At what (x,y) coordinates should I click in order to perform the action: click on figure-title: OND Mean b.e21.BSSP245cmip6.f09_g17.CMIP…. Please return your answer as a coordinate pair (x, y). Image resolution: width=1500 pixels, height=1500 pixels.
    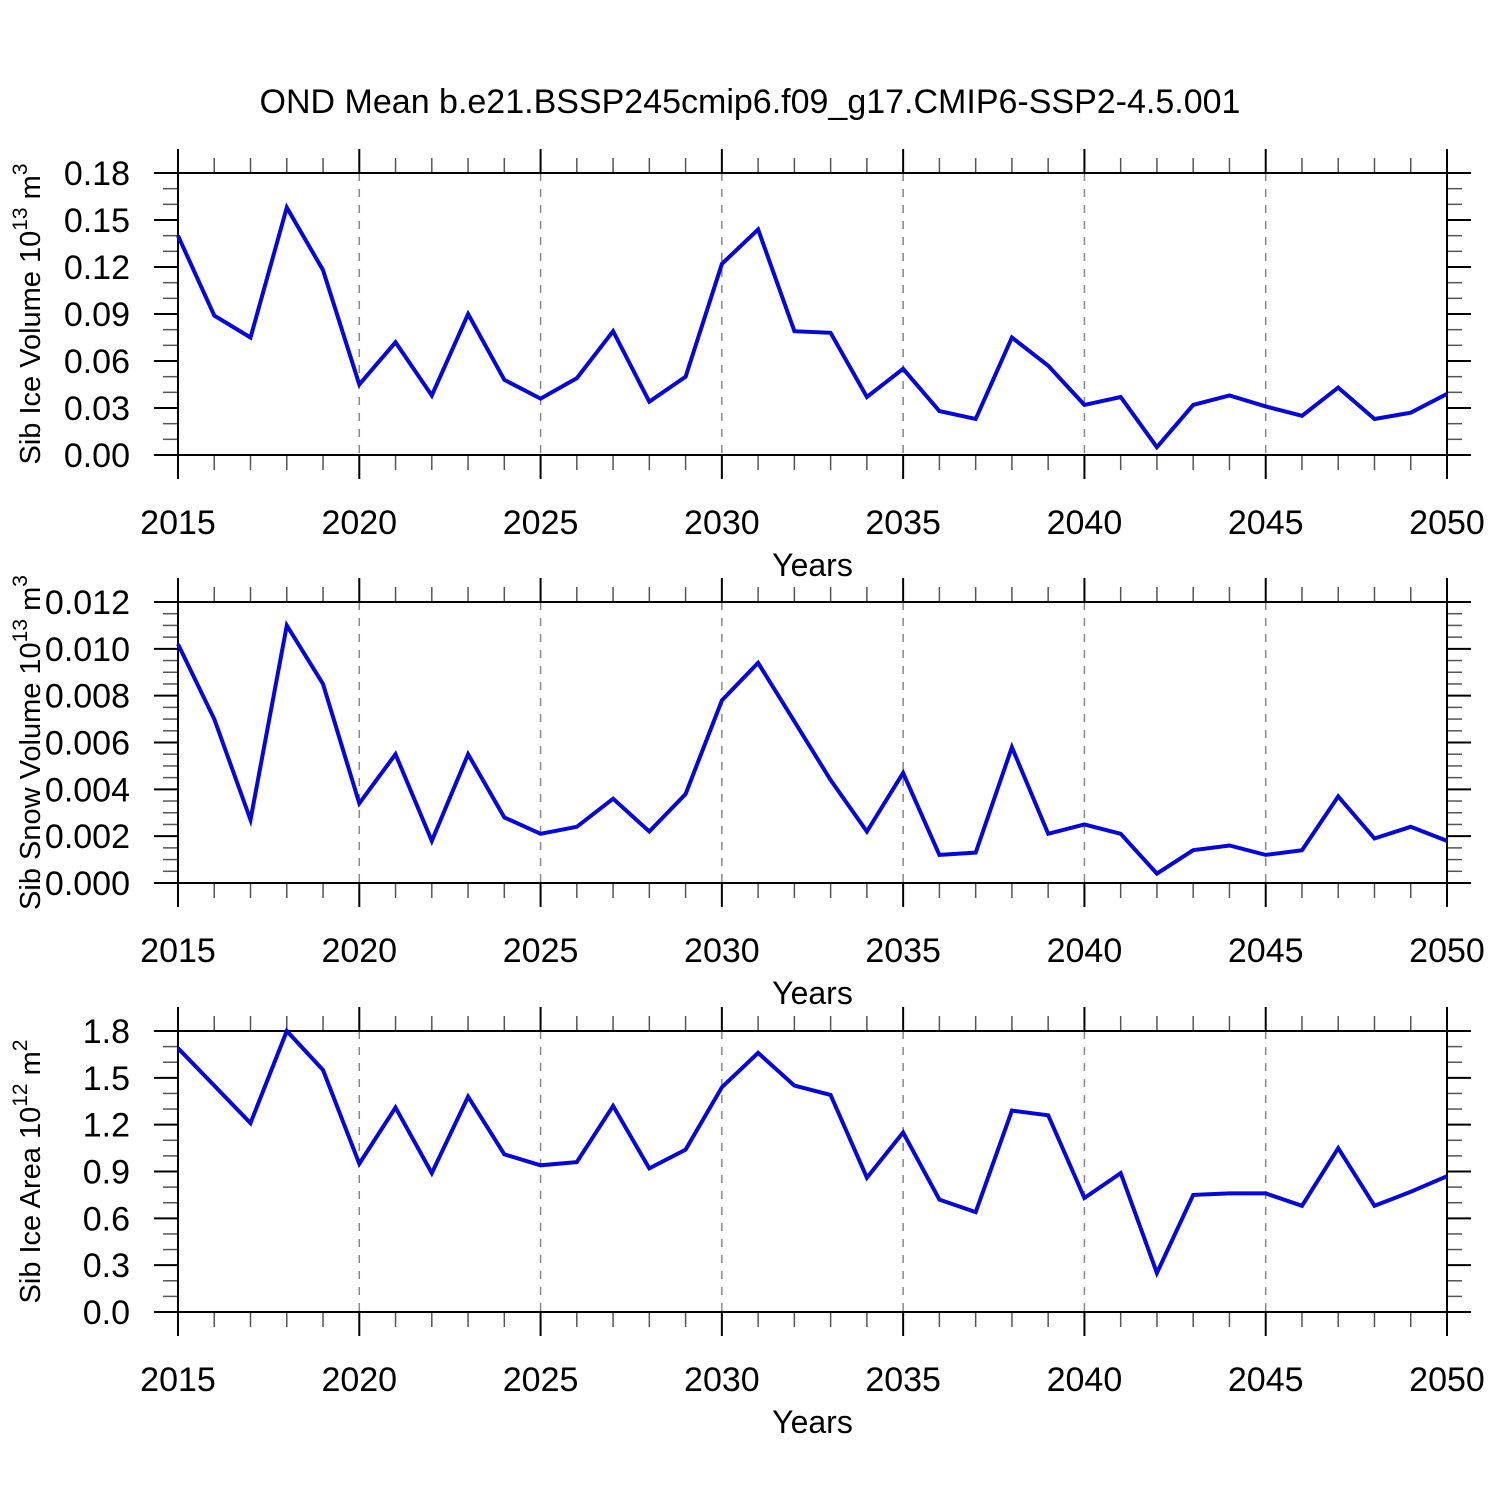
    Looking at the image, I should click on (750, 102).